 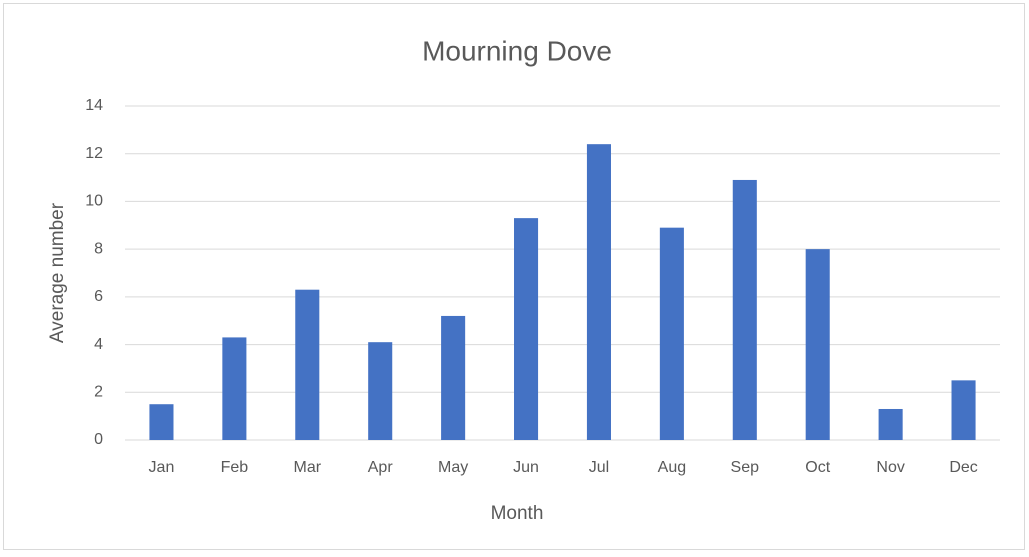 I want to click on x-axis-title: Month, so click(x=517, y=513).